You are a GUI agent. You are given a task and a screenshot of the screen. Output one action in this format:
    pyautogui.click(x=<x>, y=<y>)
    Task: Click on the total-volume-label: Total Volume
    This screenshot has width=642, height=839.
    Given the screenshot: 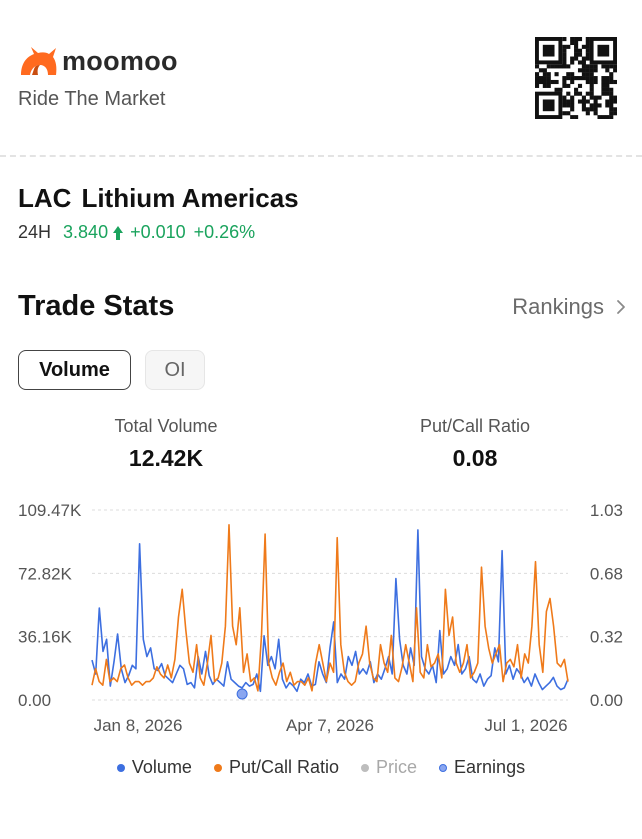 What is the action you would take?
    pyautogui.click(x=166, y=426)
    